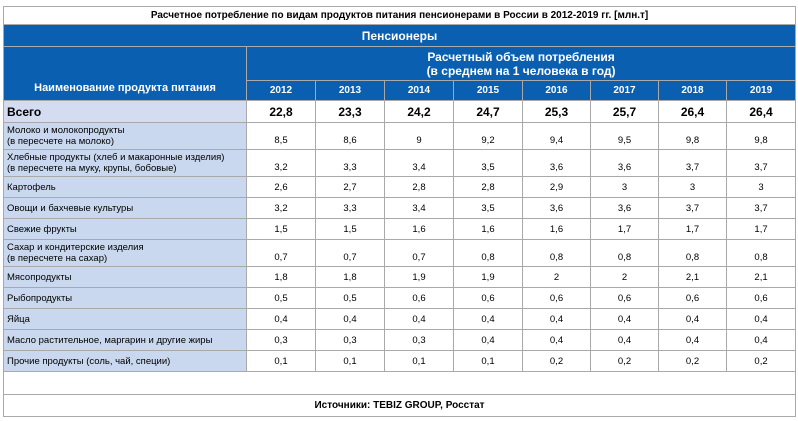 This screenshot has height=421, width=798. Describe the element at coordinates (399, 405) in the screenshot. I see `source-note: Источники: TEBIZ GROUP, Росстат` at that location.